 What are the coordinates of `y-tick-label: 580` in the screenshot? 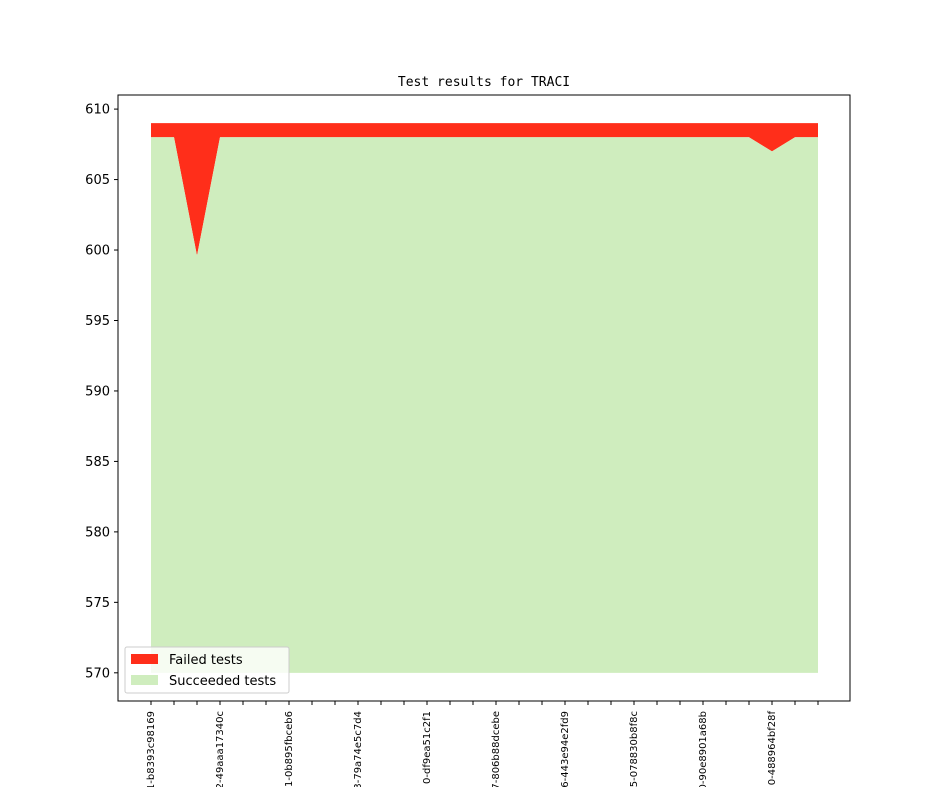 It's located at (97, 532).